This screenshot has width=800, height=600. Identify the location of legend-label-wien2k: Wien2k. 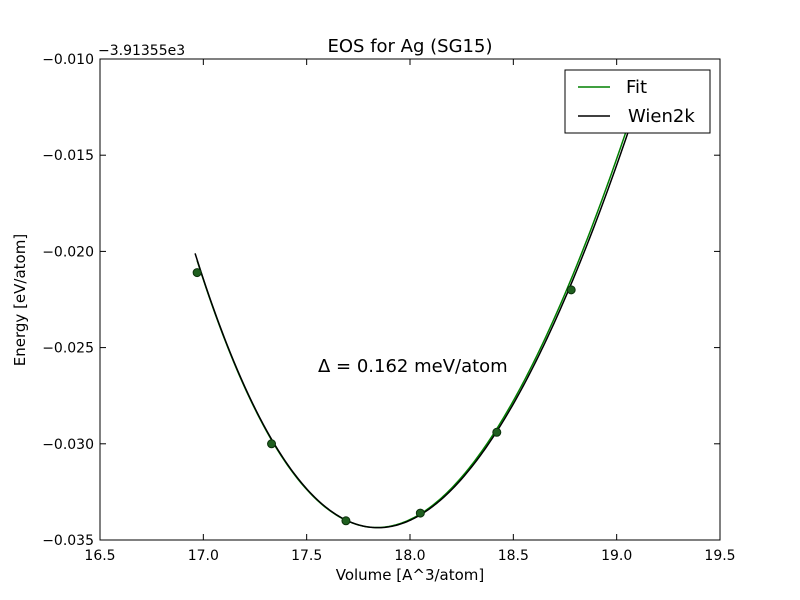
(661, 116).